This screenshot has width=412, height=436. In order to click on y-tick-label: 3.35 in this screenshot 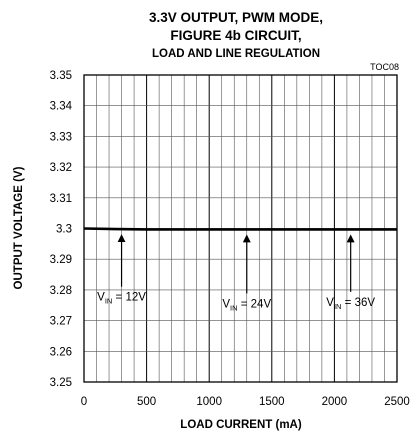, I will do `click(61, 76)`.